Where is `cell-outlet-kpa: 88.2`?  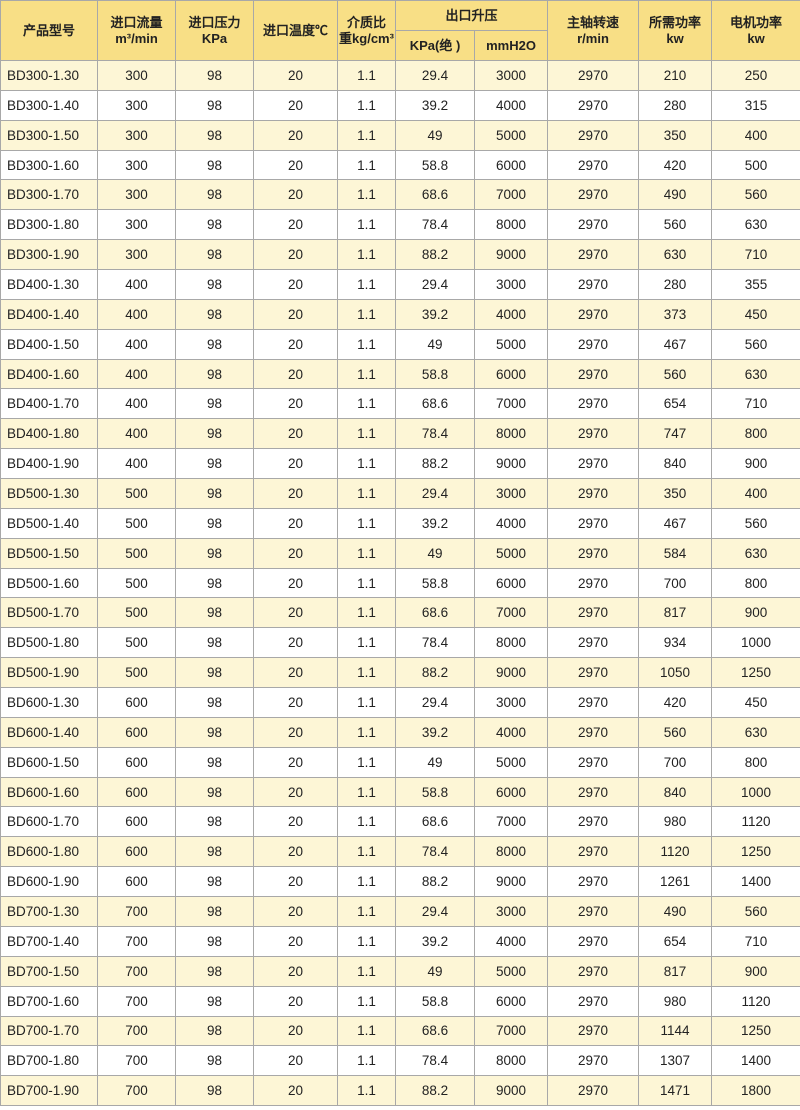
cell-outlet-kpa: 88.2 is located at coordinates (435, 1091).